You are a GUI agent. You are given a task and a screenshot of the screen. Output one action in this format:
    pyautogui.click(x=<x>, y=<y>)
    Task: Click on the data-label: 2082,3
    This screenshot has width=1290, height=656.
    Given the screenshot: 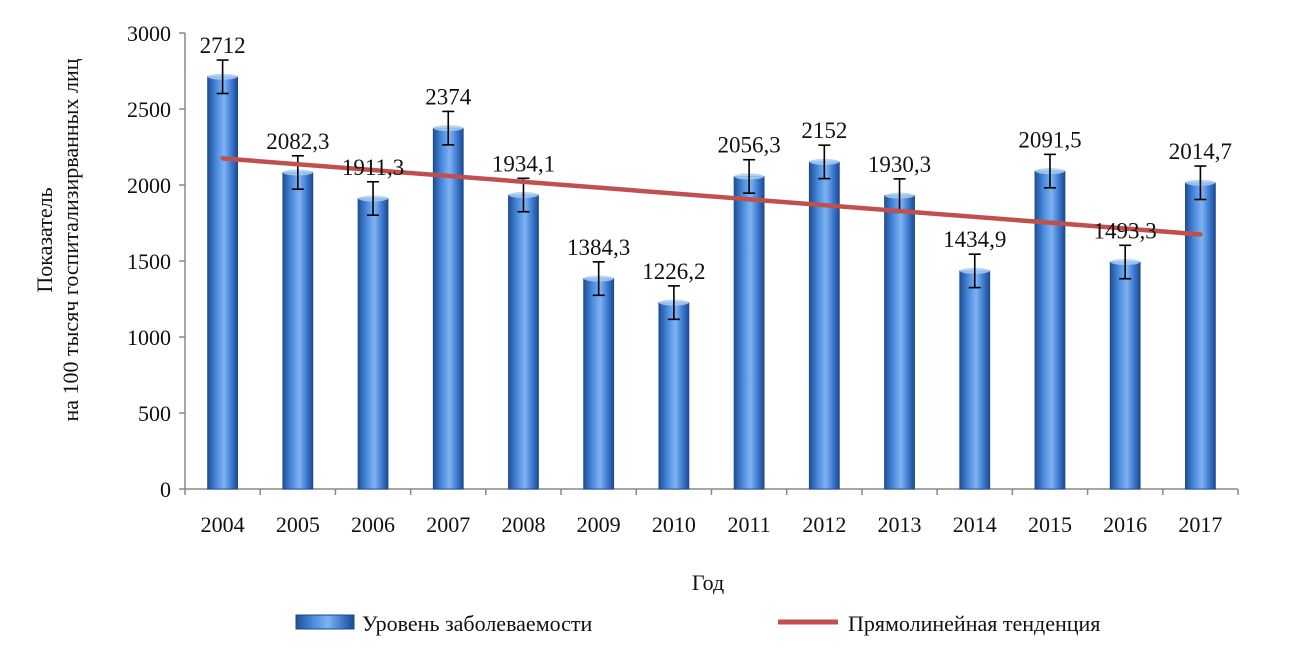 What is the action you would take?
    pyautogui.click(x=297, y=141)
    